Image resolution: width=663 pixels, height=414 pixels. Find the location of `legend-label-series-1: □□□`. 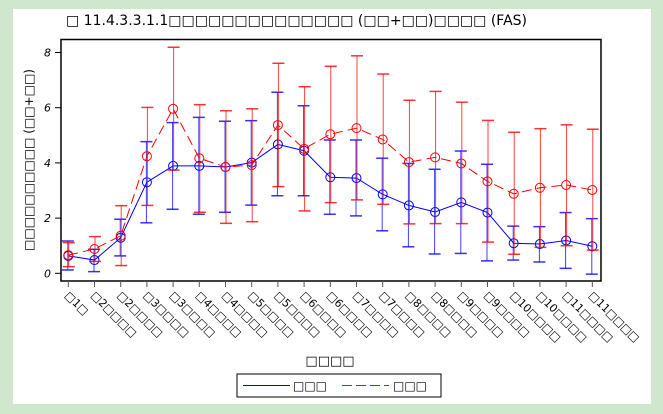

legend-label-series-1: □□□ is located at coordinates (310, 386).